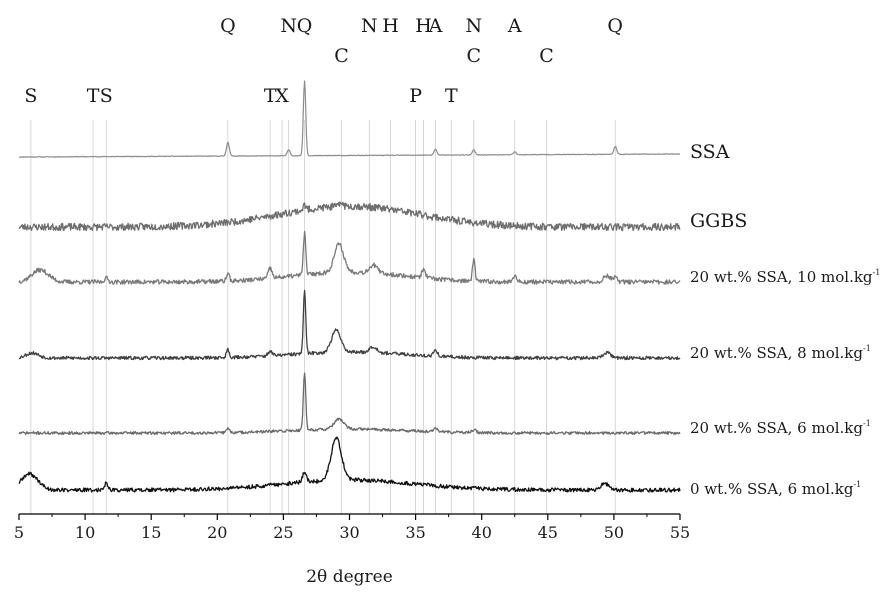 This screenshot has width=894, height=610. What do you see at coordinates (710, 152) in the screenshot?
I see `series-label: SSA` at bounding box center [710, 152].